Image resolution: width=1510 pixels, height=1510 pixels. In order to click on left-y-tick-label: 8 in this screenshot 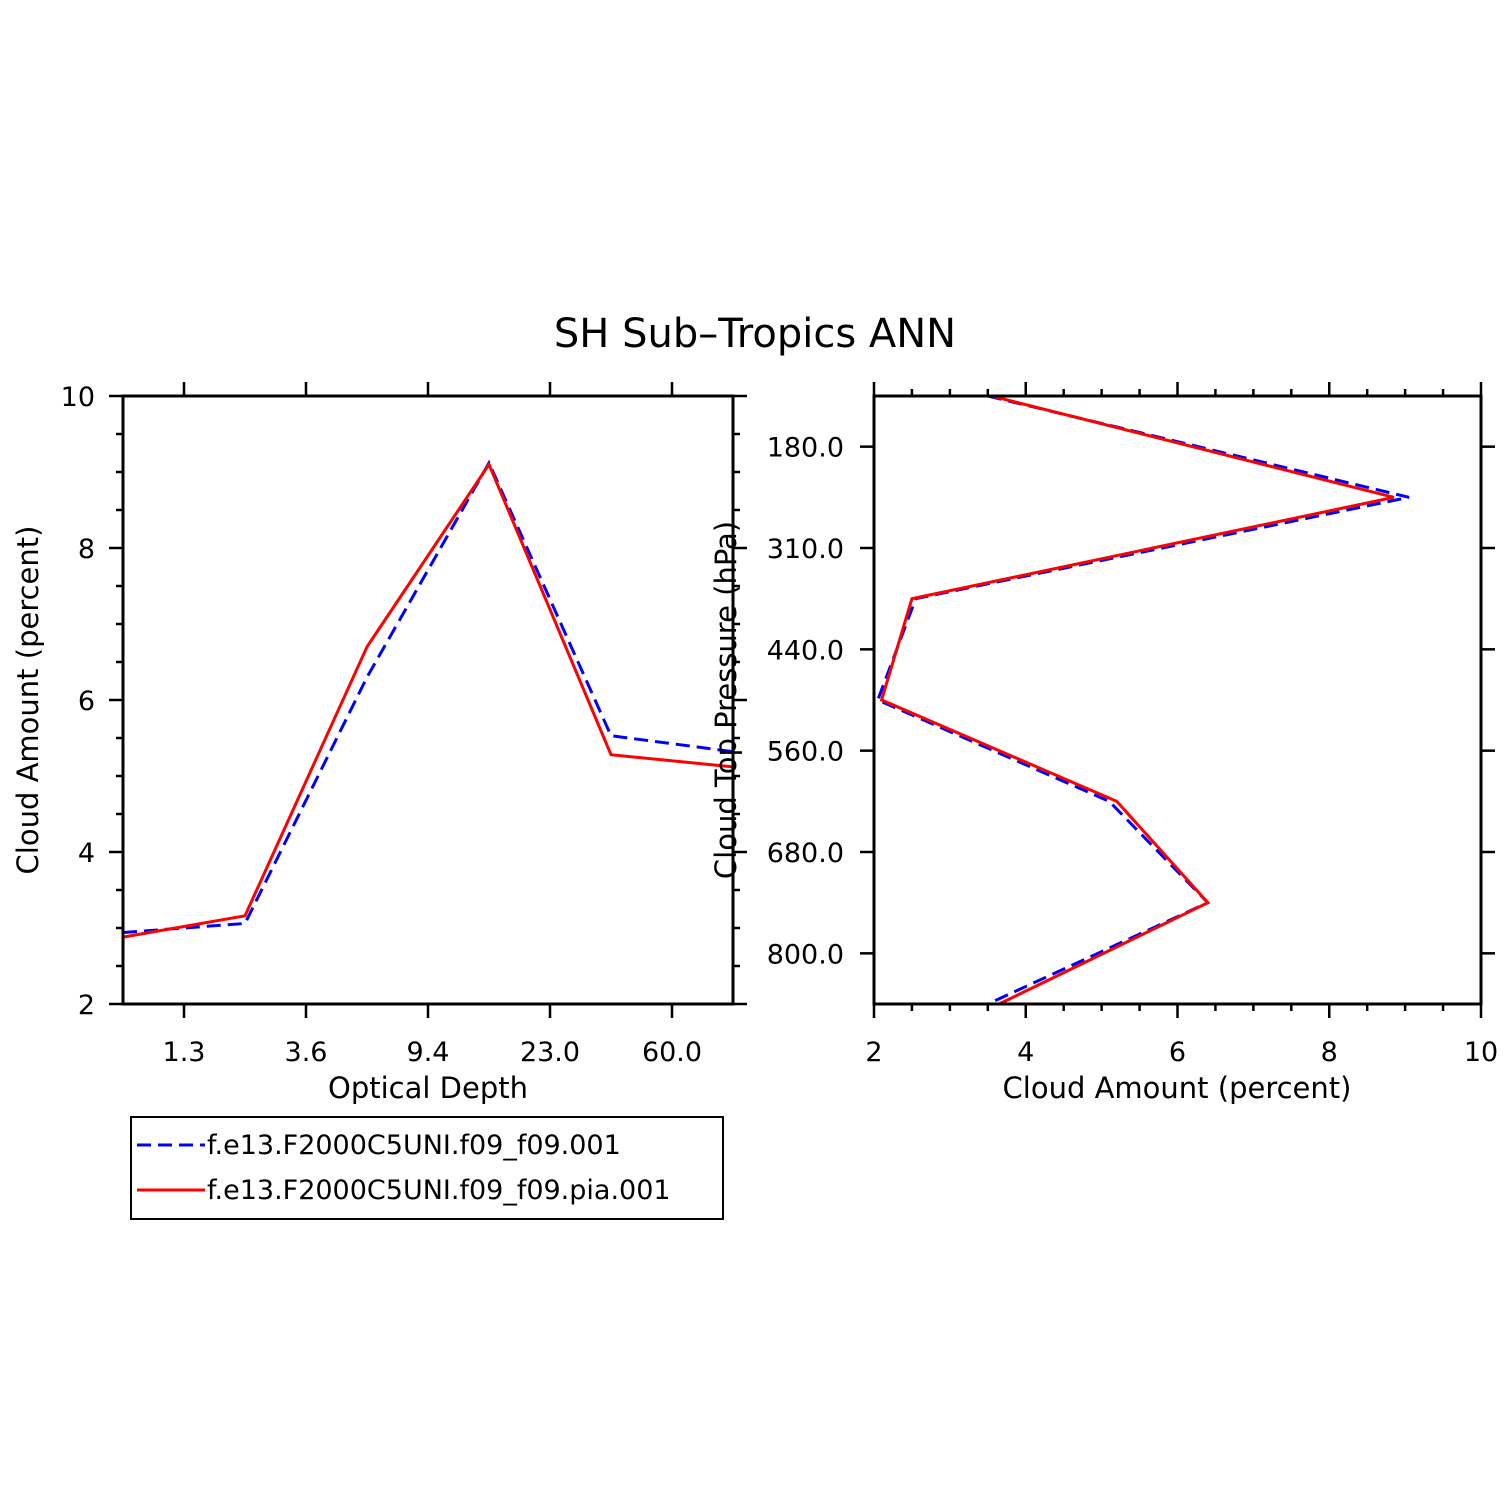, I will do `click(86, 549)`.